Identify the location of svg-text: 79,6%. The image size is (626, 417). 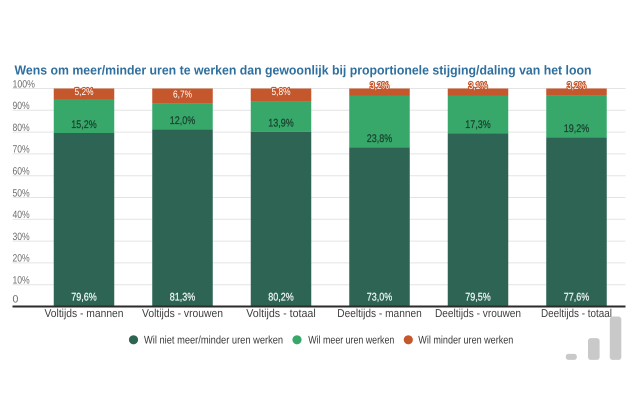
(84, 297).